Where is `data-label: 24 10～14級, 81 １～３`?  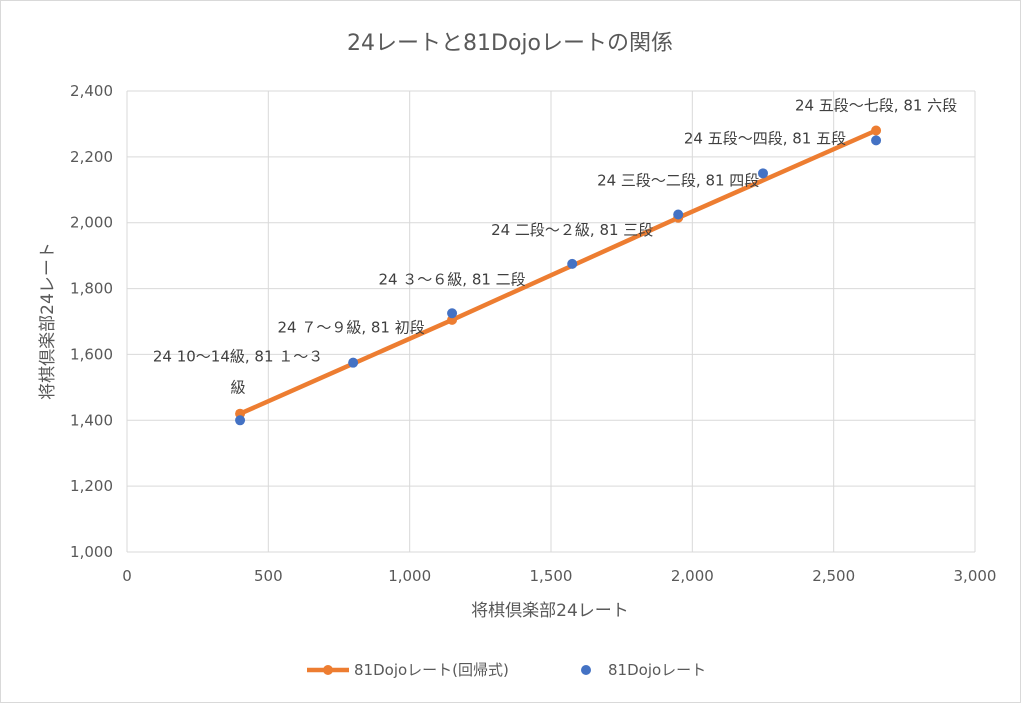 data-label: 24 10～14級, 81 １～３ is located at coordinates (238, 357).